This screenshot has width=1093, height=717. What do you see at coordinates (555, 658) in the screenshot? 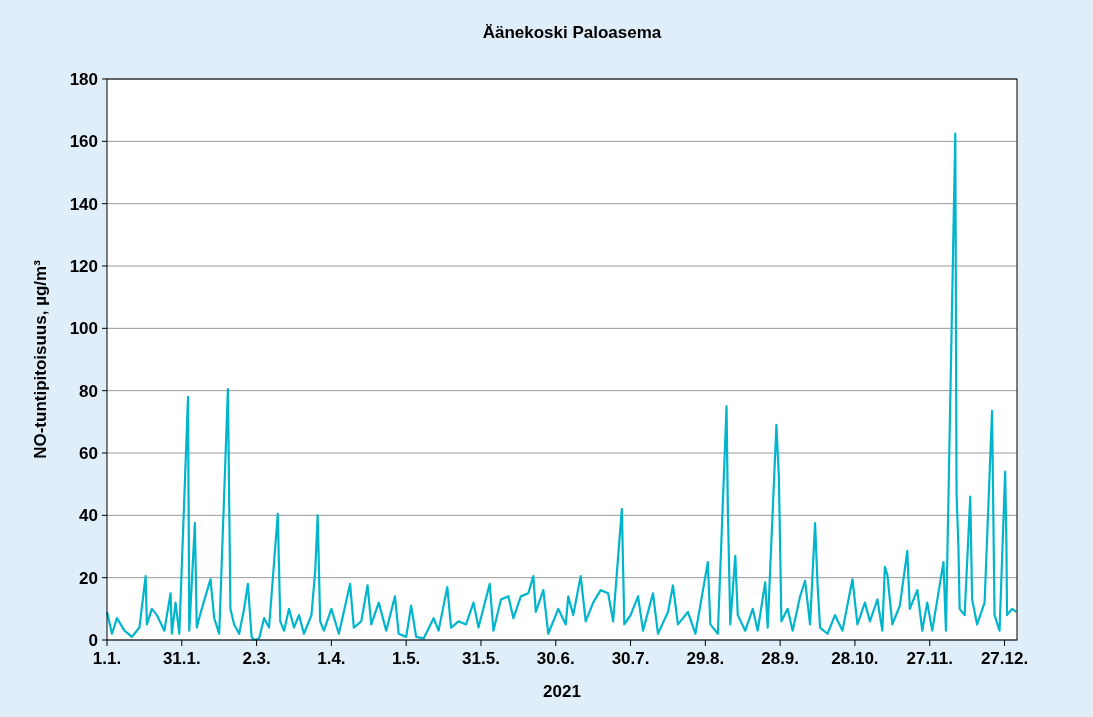
I see `x-tick-label: 30.6.` at bounding box center [555, 658].